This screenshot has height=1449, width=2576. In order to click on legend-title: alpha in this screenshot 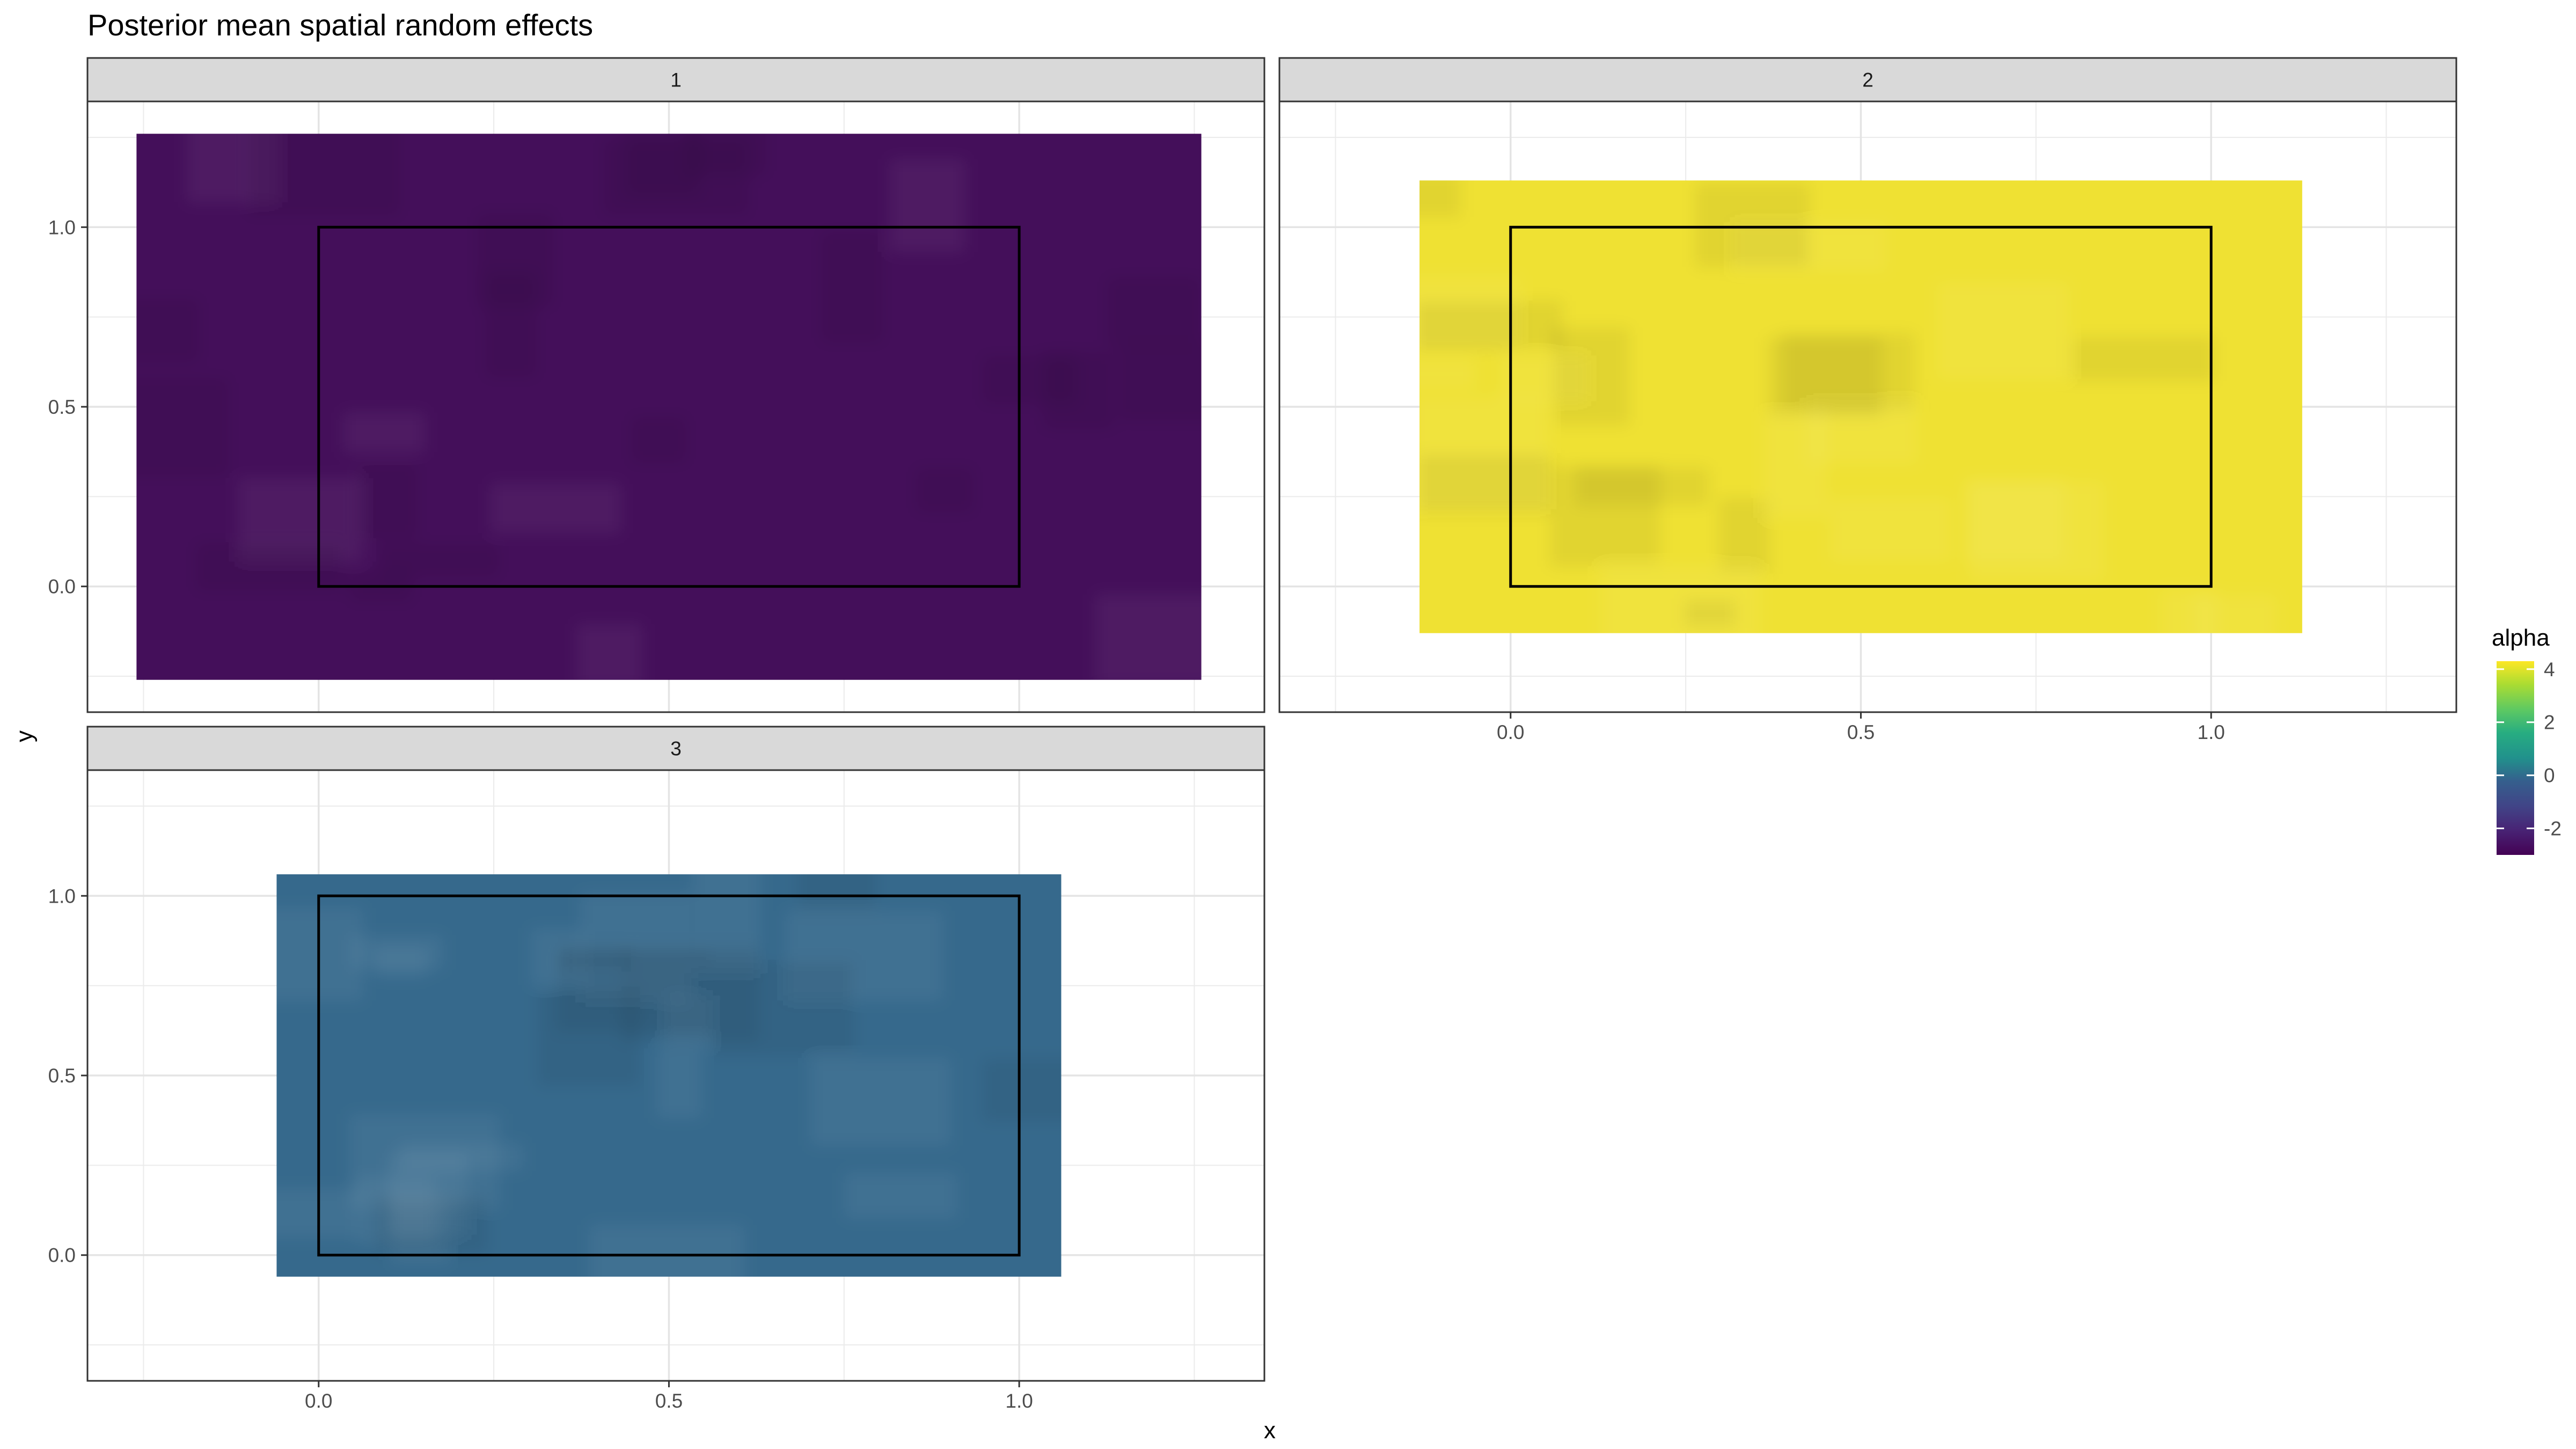, I will do `click(2521, 638)`.